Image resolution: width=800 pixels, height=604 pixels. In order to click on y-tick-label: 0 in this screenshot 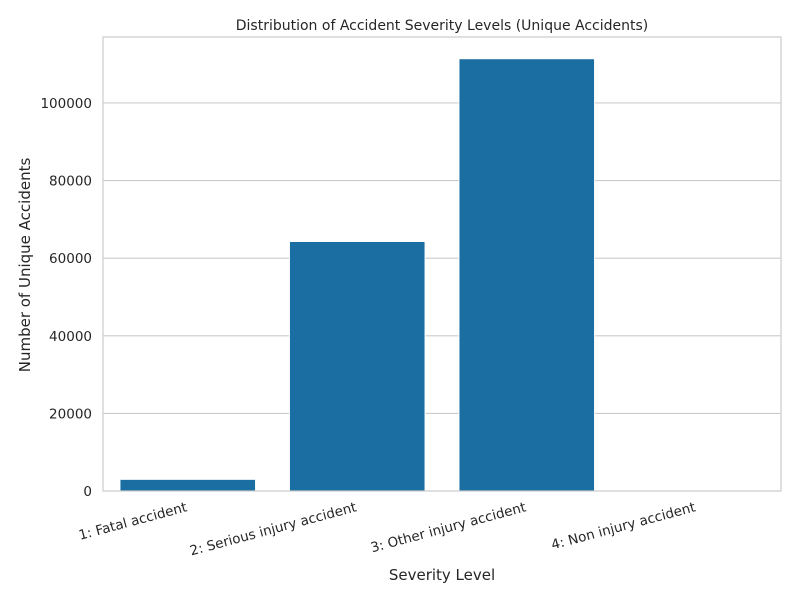, I will do `click(87, 492)`.